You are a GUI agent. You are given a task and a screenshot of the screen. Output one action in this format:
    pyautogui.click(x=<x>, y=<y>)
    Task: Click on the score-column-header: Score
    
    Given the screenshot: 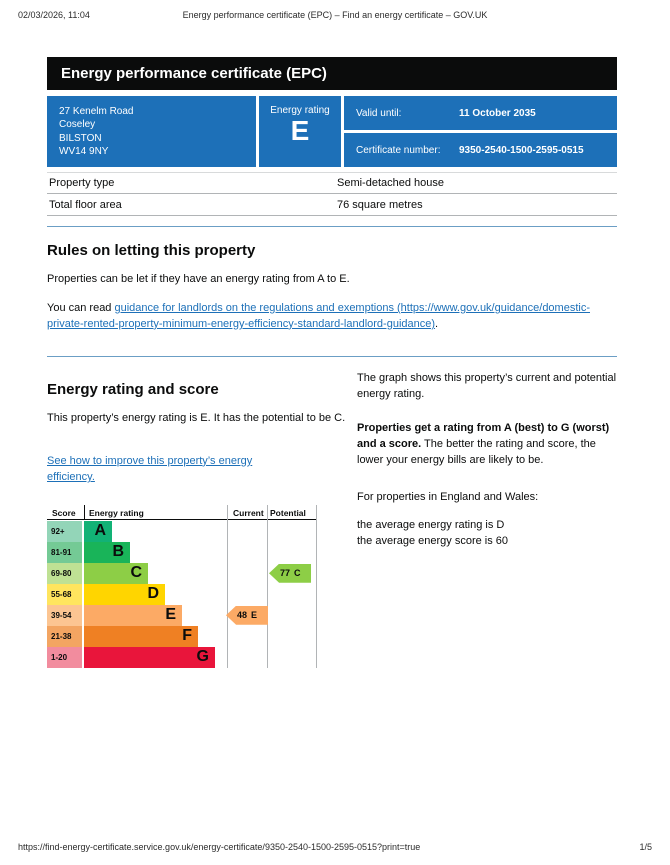 What is the action you would take?
    pyautogui.click(x=64, y=512)
    